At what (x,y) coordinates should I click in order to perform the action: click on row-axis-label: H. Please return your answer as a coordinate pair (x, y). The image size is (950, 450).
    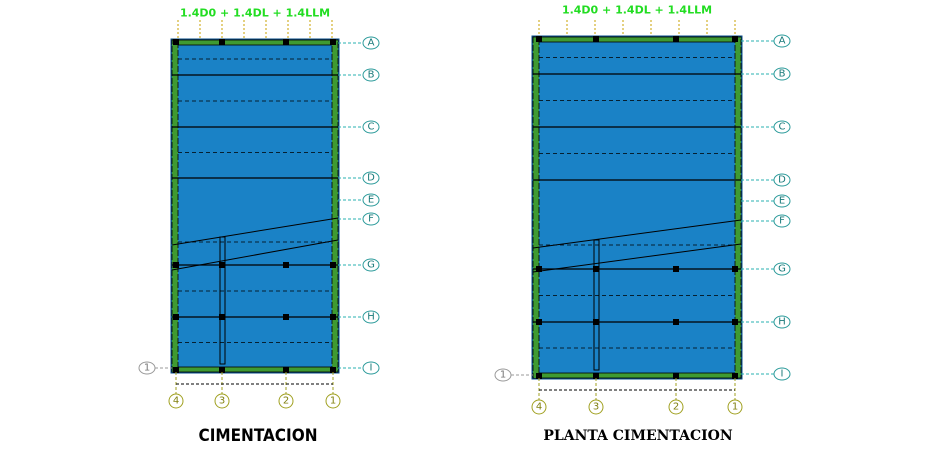
    Looking at the image, I should click on (782, 322).